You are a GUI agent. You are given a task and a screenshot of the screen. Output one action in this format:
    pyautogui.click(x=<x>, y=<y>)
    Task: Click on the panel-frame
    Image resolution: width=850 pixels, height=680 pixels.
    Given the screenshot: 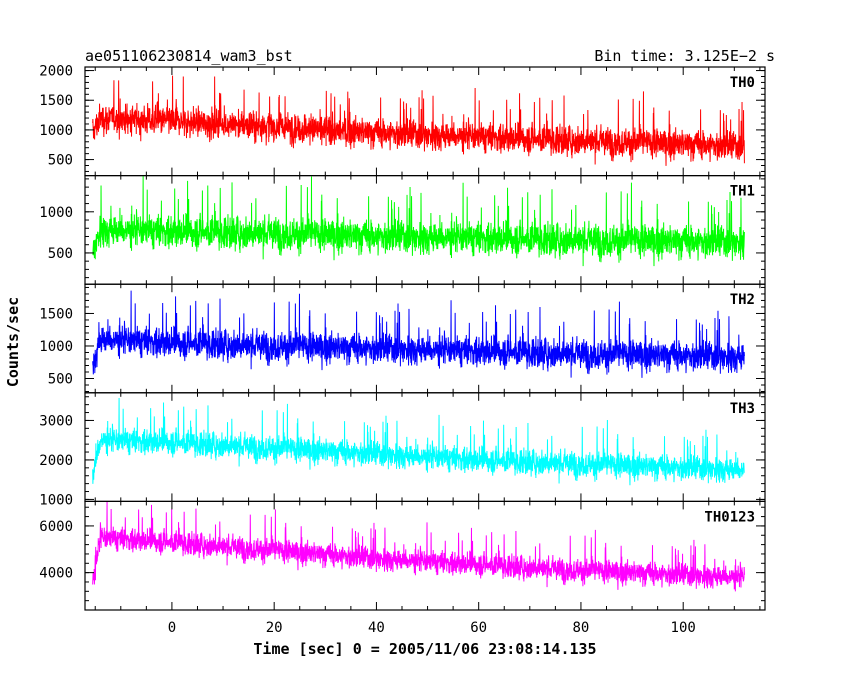 What is the action you would take?
    pyautogui.click(x=425, y=555)
    